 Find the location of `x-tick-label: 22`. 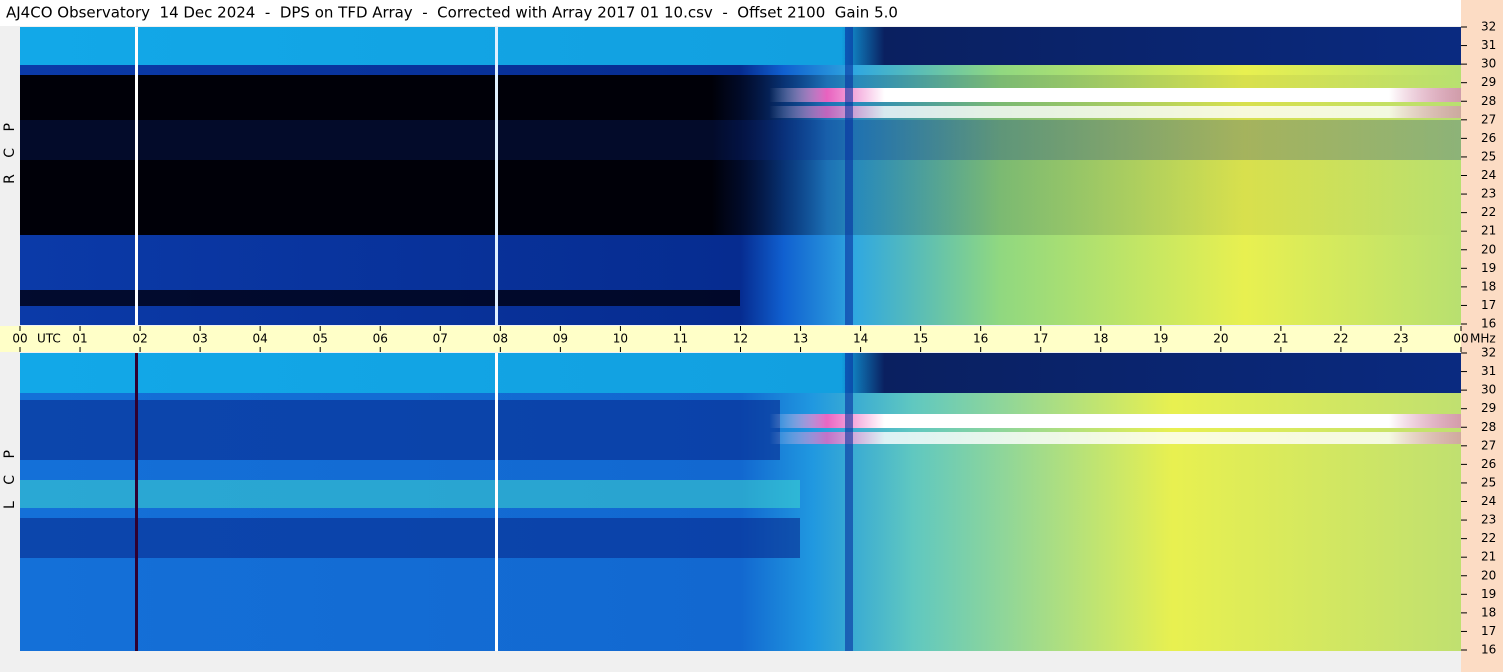

x-tick-label: 22 is located at coordinates (1340, 339).